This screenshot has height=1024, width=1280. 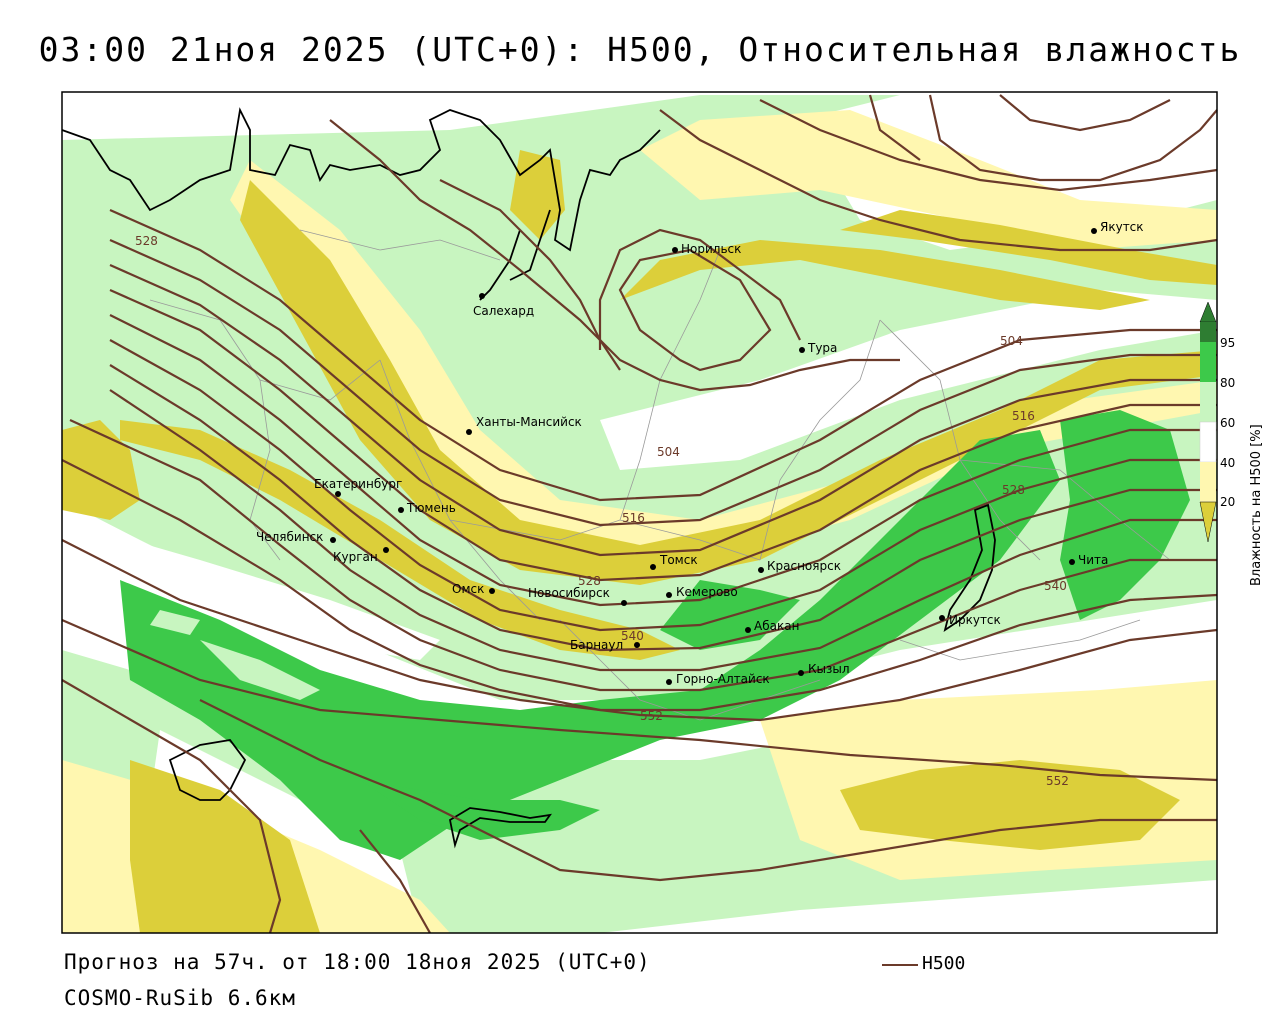 I want to click on city-label: Томск, so click(x=678, y=560).